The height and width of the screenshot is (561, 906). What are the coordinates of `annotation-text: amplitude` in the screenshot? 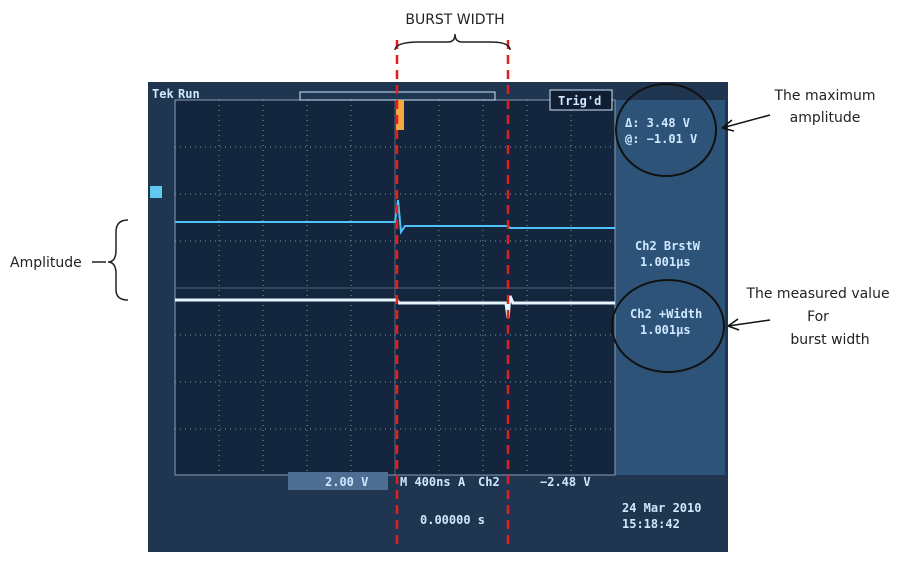 It's located at (825, 118).